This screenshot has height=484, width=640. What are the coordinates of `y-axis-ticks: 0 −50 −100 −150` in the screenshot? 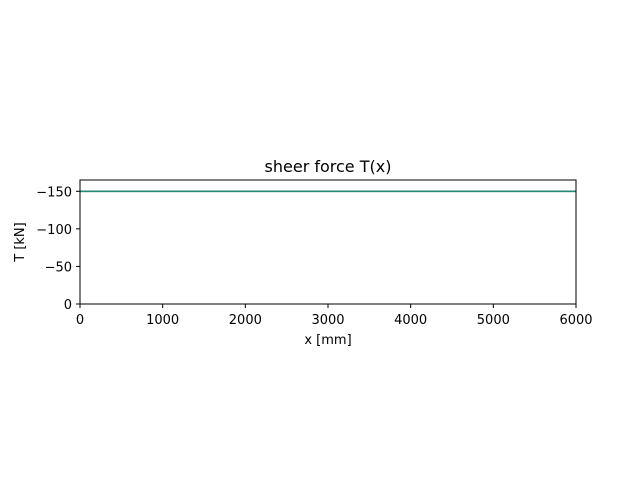 It's located at (58, 249).